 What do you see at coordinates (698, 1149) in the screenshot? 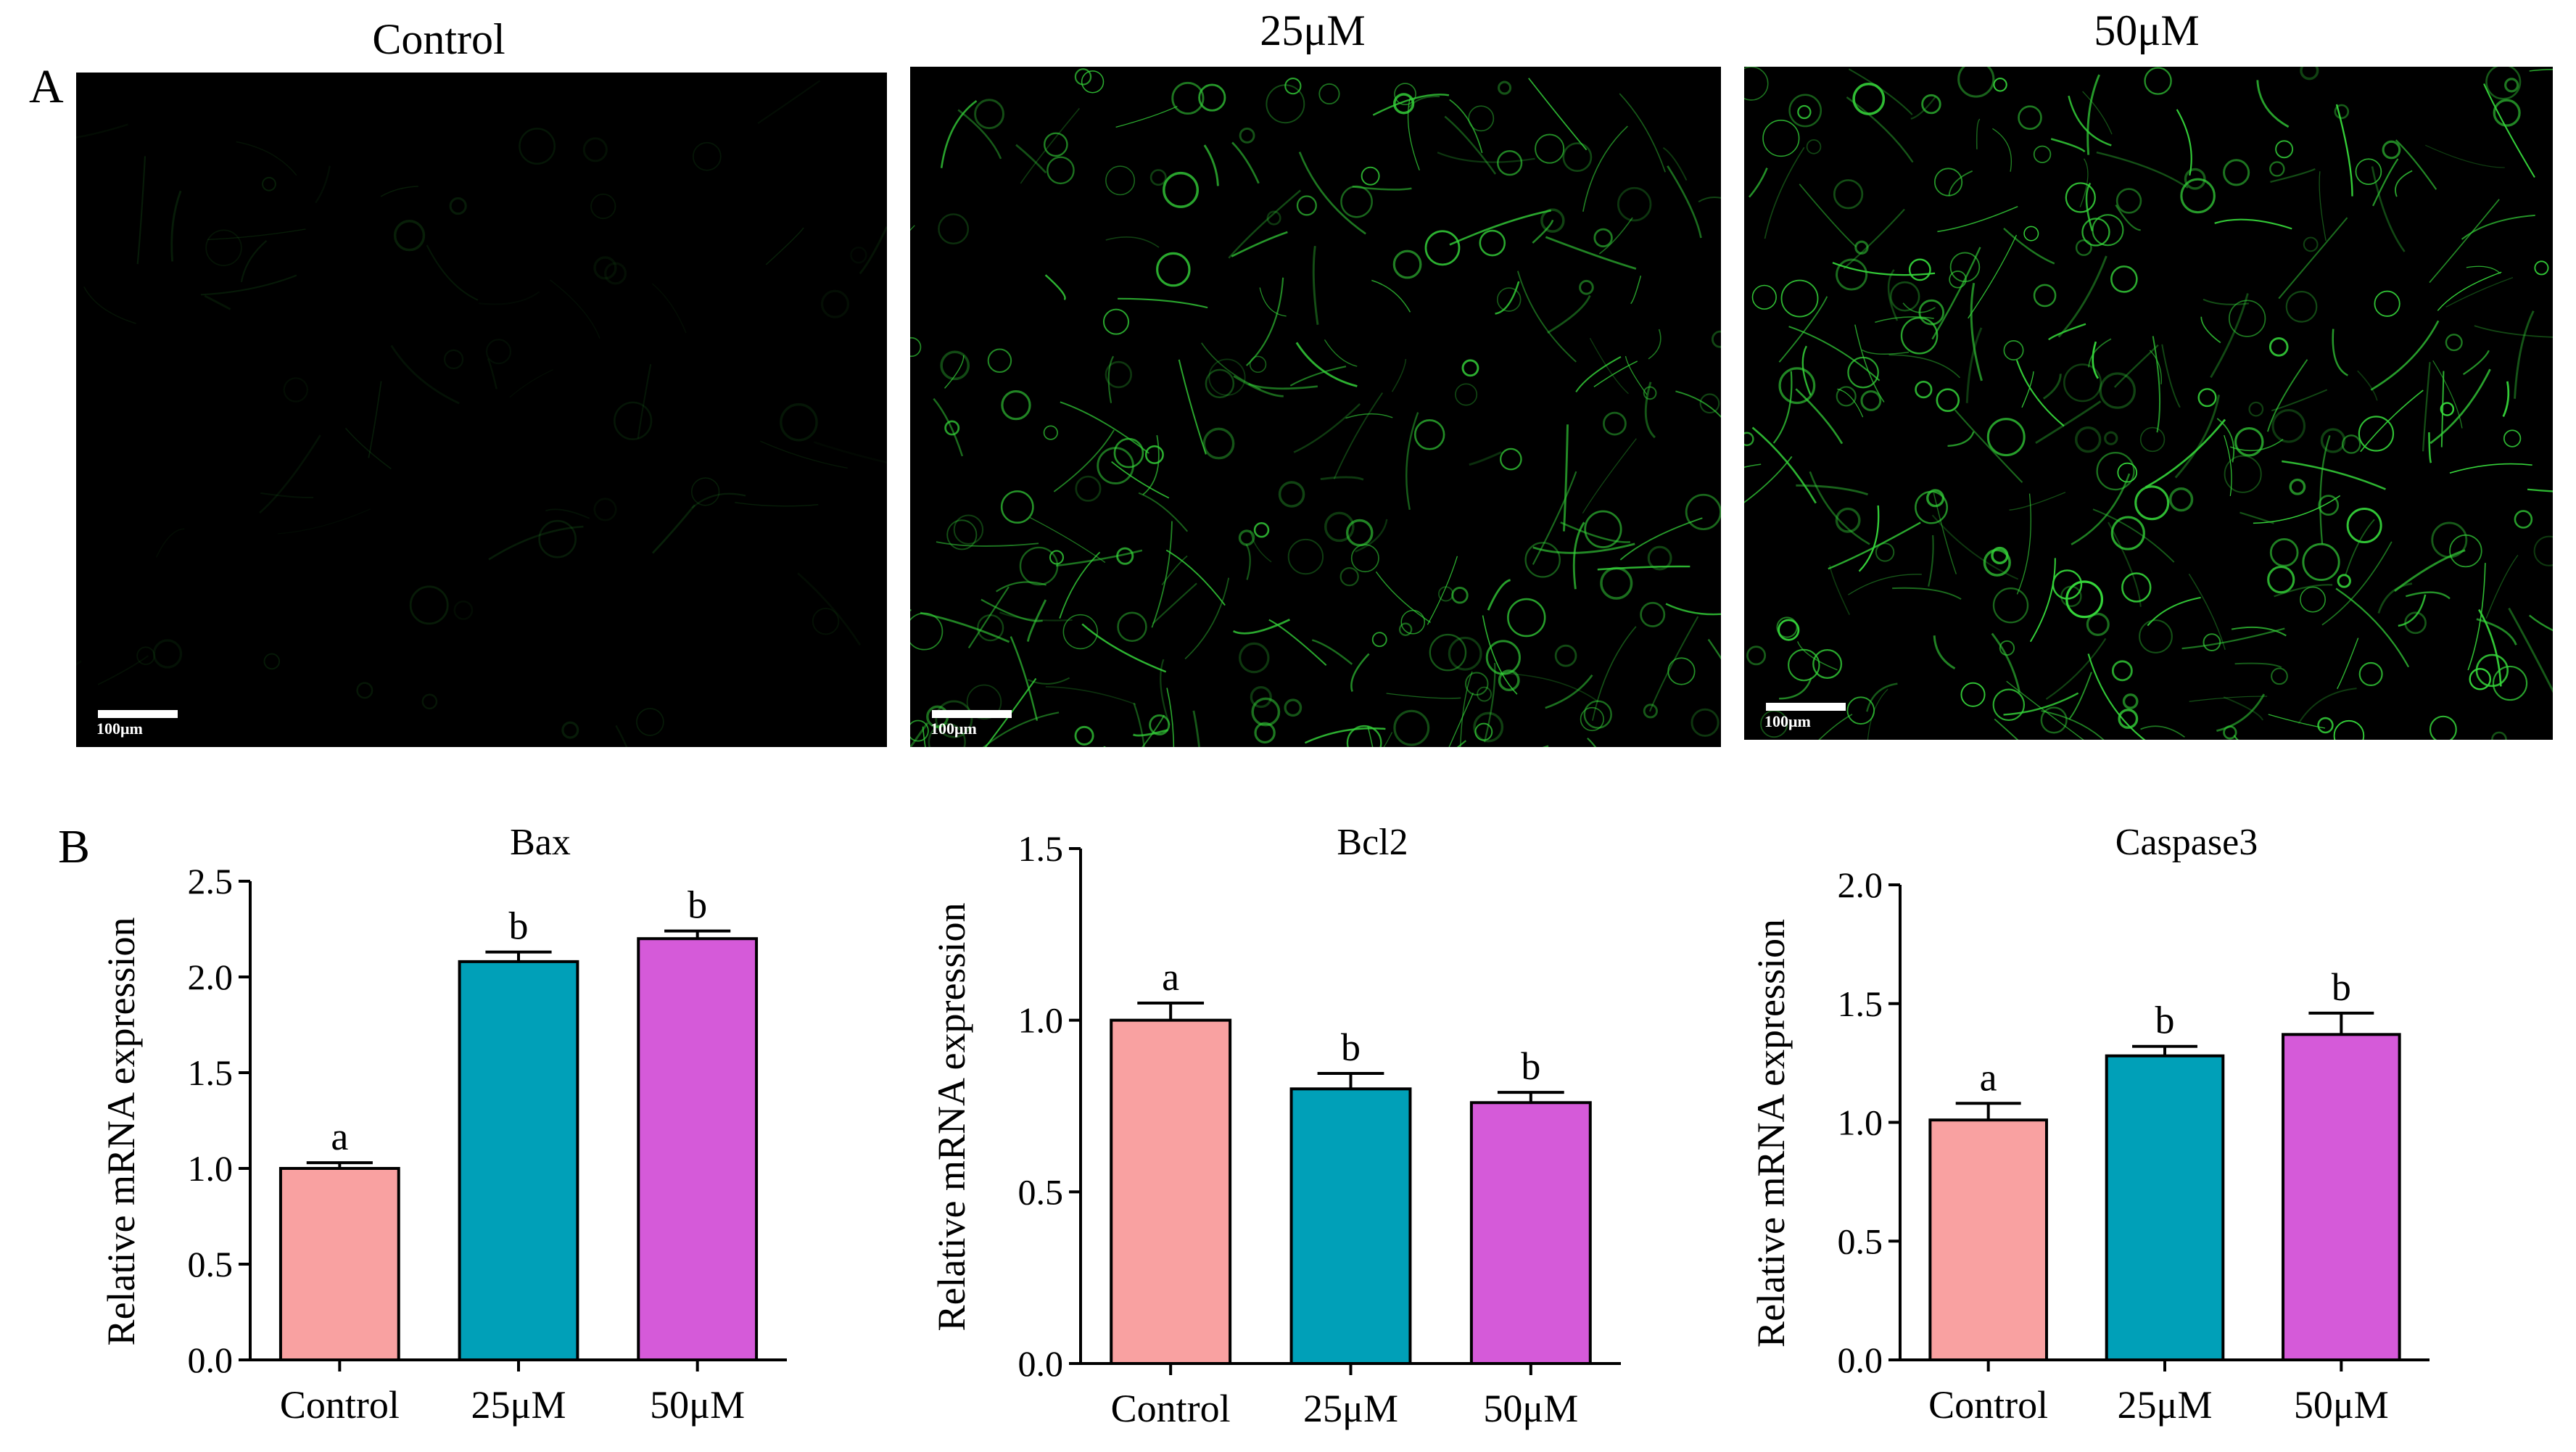
I see `bar-50μm` at bounding box center [698, 1149].